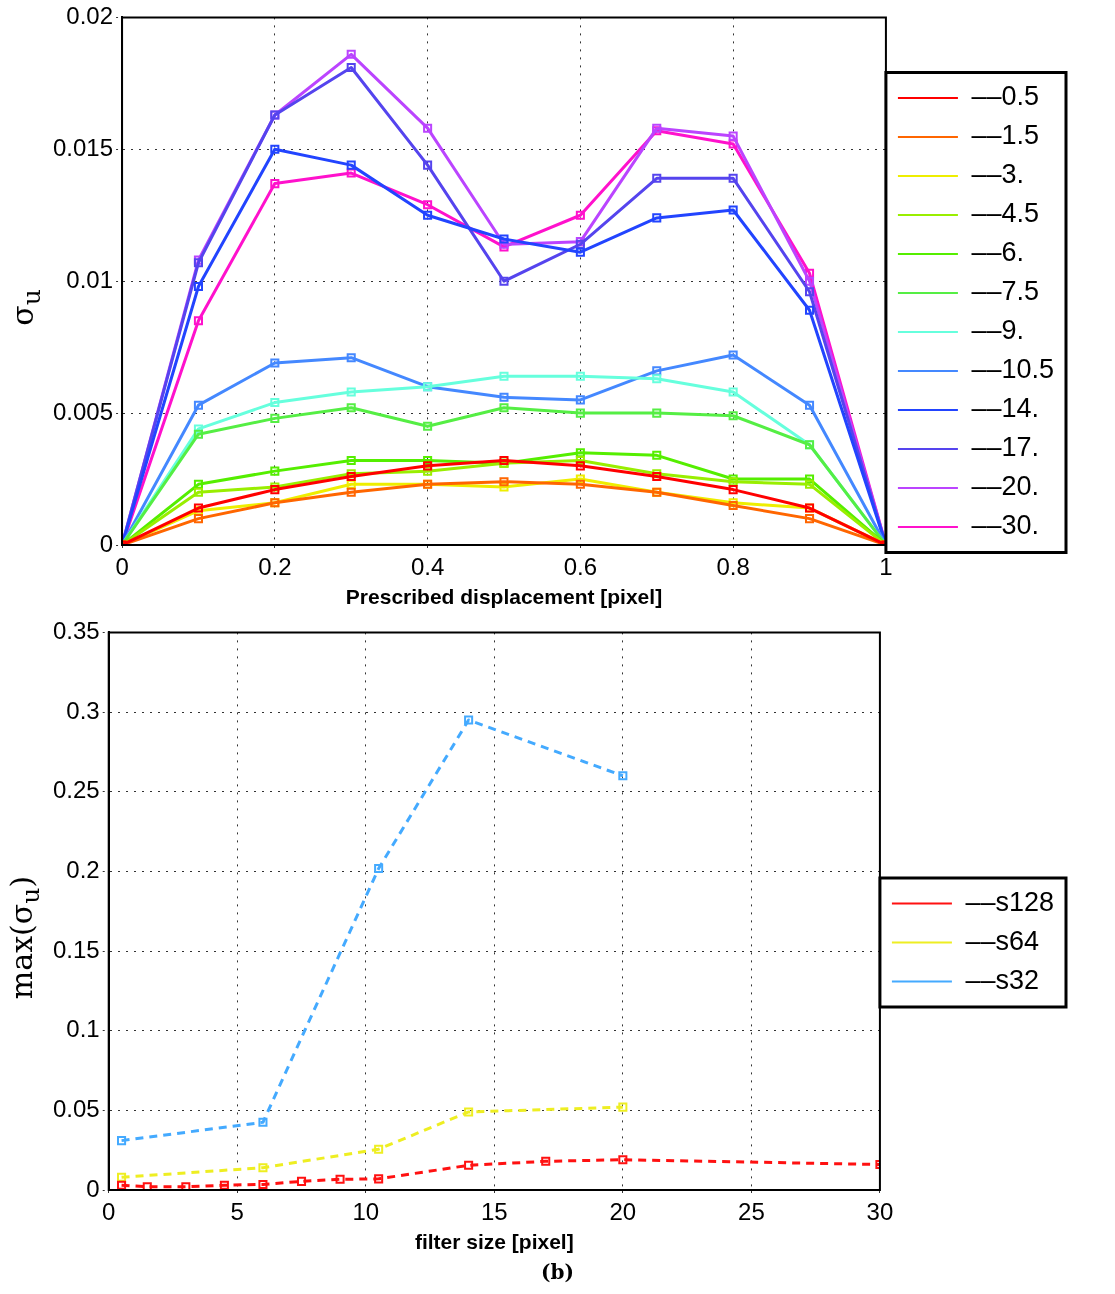  I want to click on legend-label: ––9., so click(997, 330).